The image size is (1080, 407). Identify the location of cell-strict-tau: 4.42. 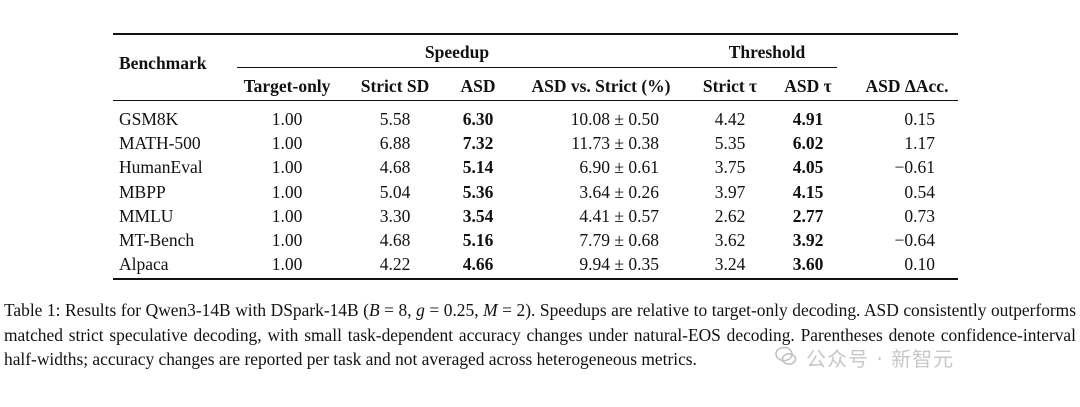
(730, 119).